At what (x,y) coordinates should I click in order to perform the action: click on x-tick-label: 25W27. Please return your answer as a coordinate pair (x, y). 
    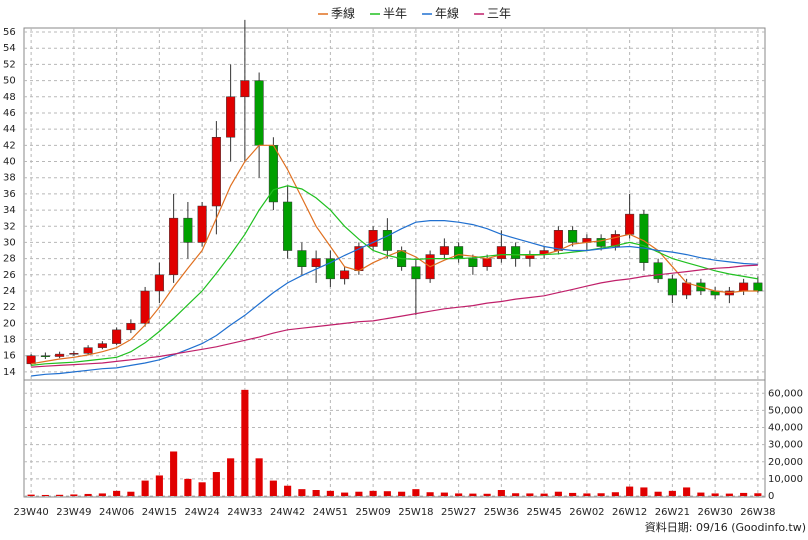
    Looking at the image, I should click on (458, 512).